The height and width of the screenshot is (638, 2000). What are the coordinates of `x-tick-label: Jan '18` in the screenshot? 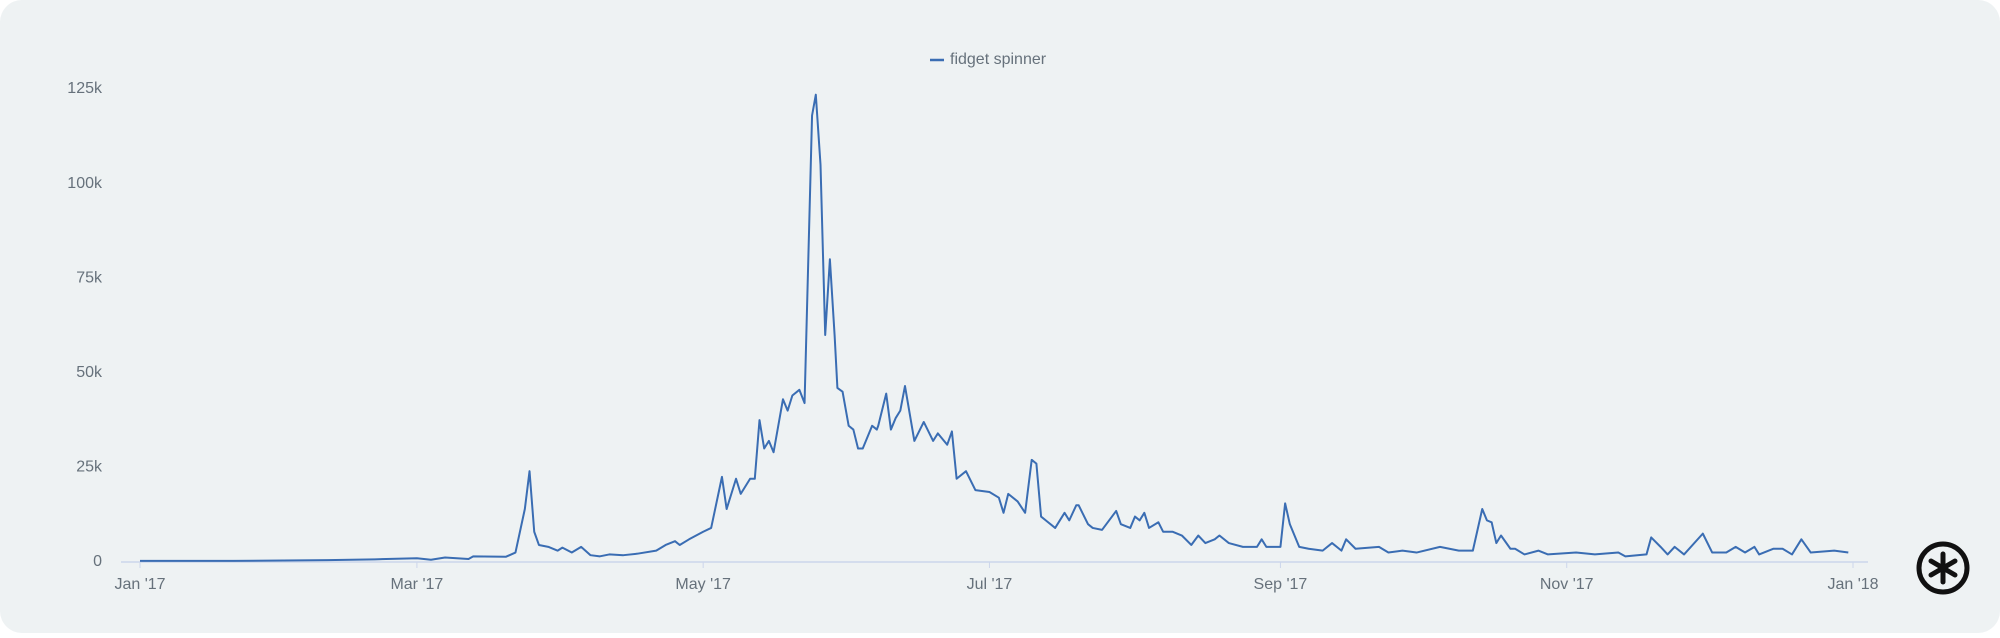 It's located at (1852, 584).